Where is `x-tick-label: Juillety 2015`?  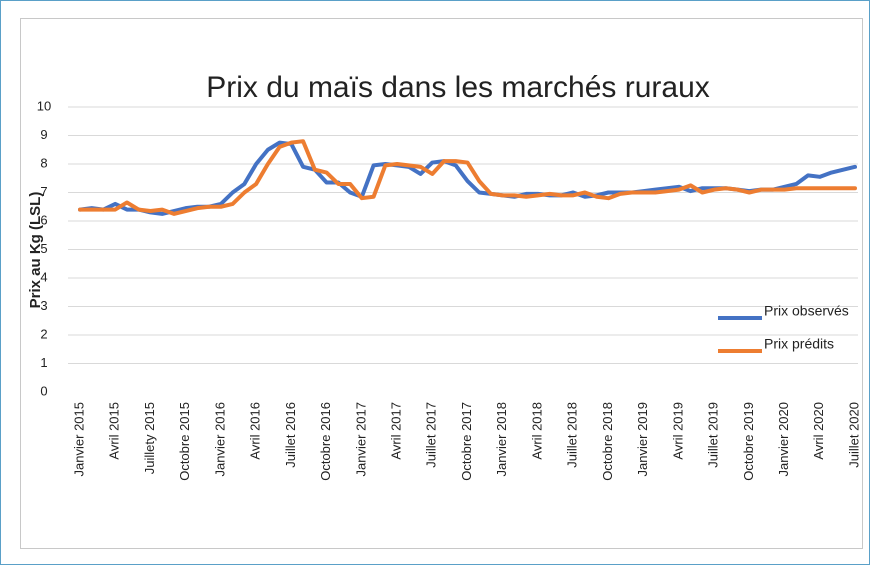 x-tick-label: Juillety 2015 is located at coordinates (149, 438).